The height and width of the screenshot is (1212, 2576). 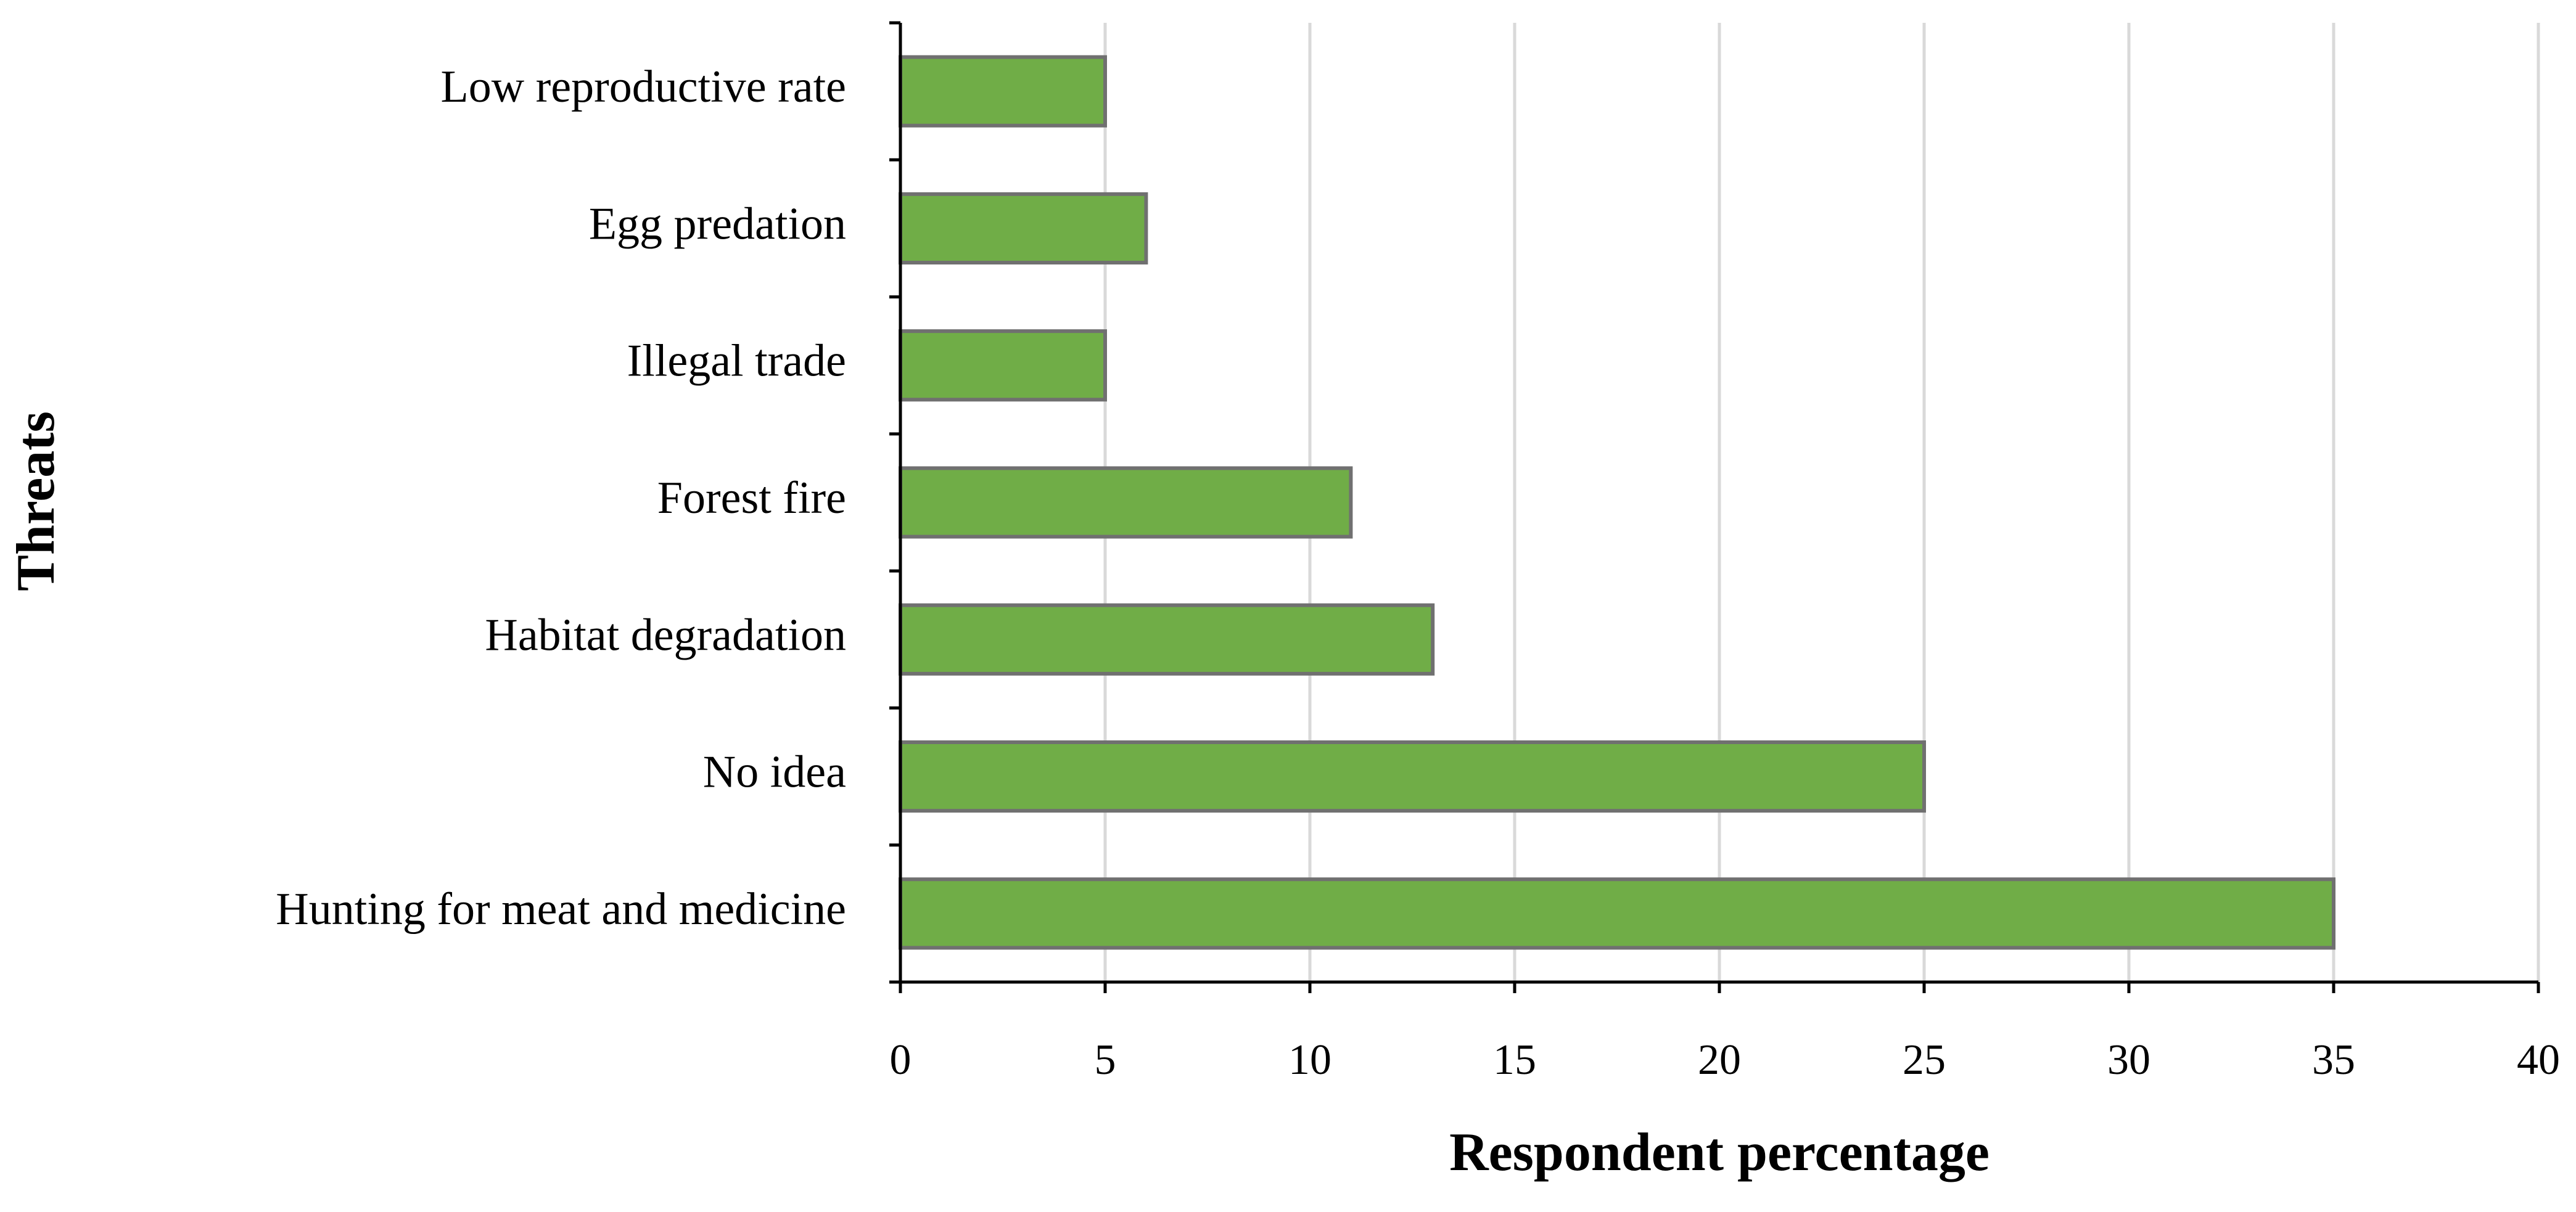 I want to click on x-tick-label: 35, so click(x=2333, y=1060).